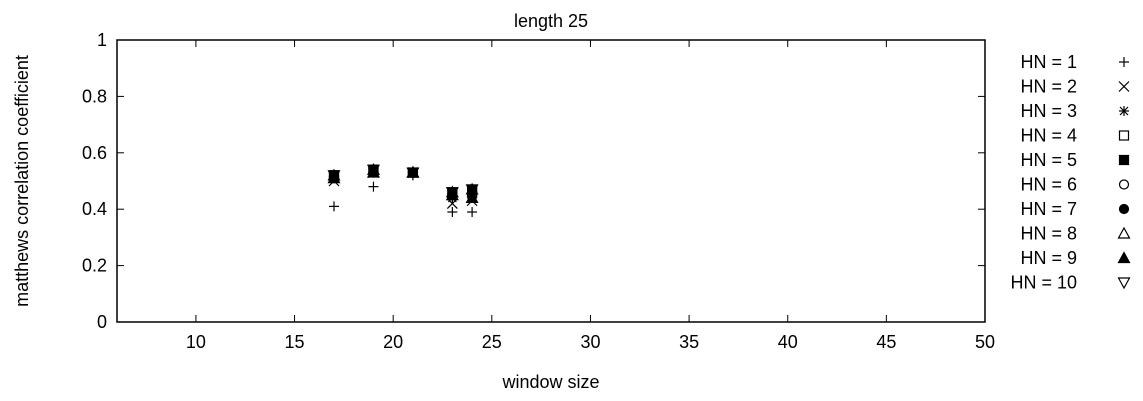 The height and width of the screenshot is (401, 1143). I want to click on legend-label: HN = 5, so click(1048, 160).